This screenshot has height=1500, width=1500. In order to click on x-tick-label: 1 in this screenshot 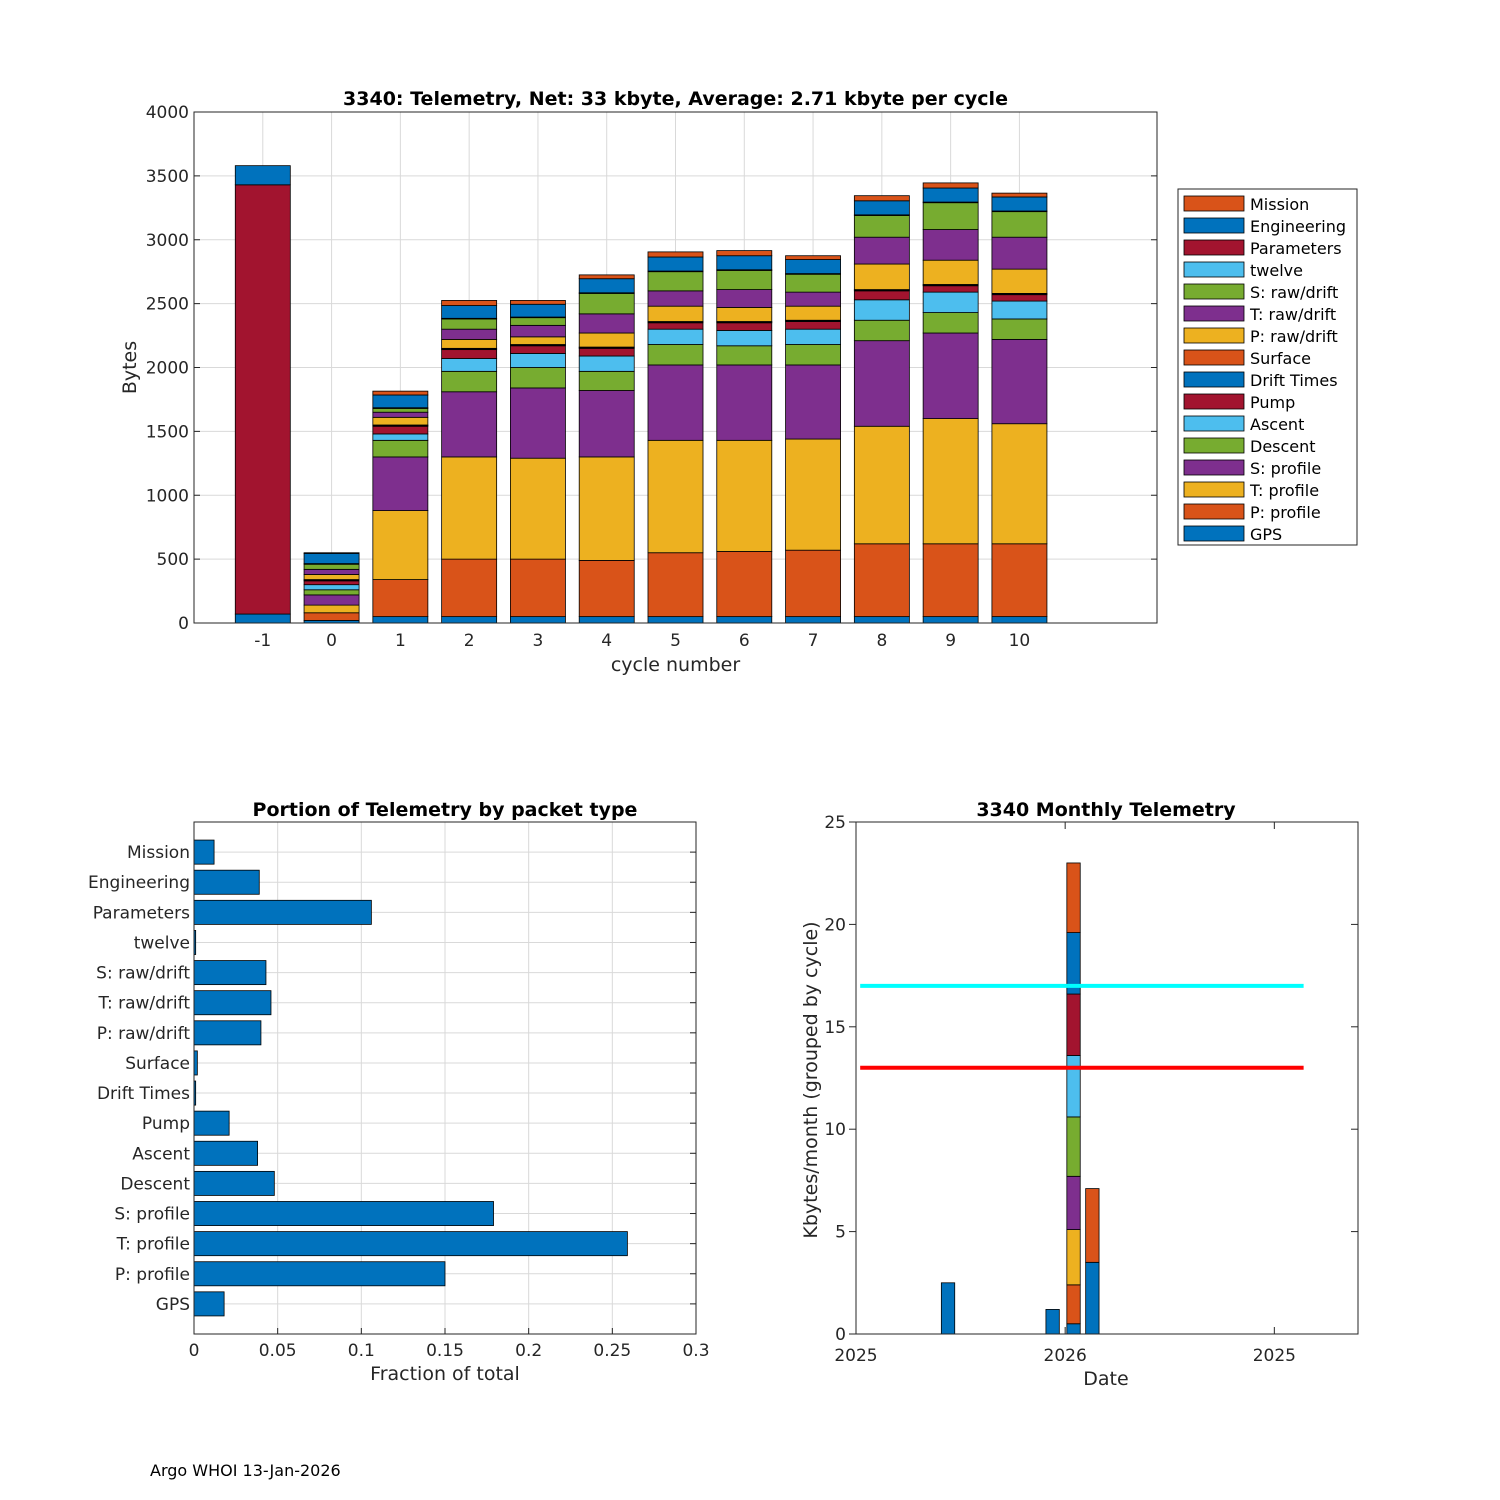, I will do `click(400, 641)`.